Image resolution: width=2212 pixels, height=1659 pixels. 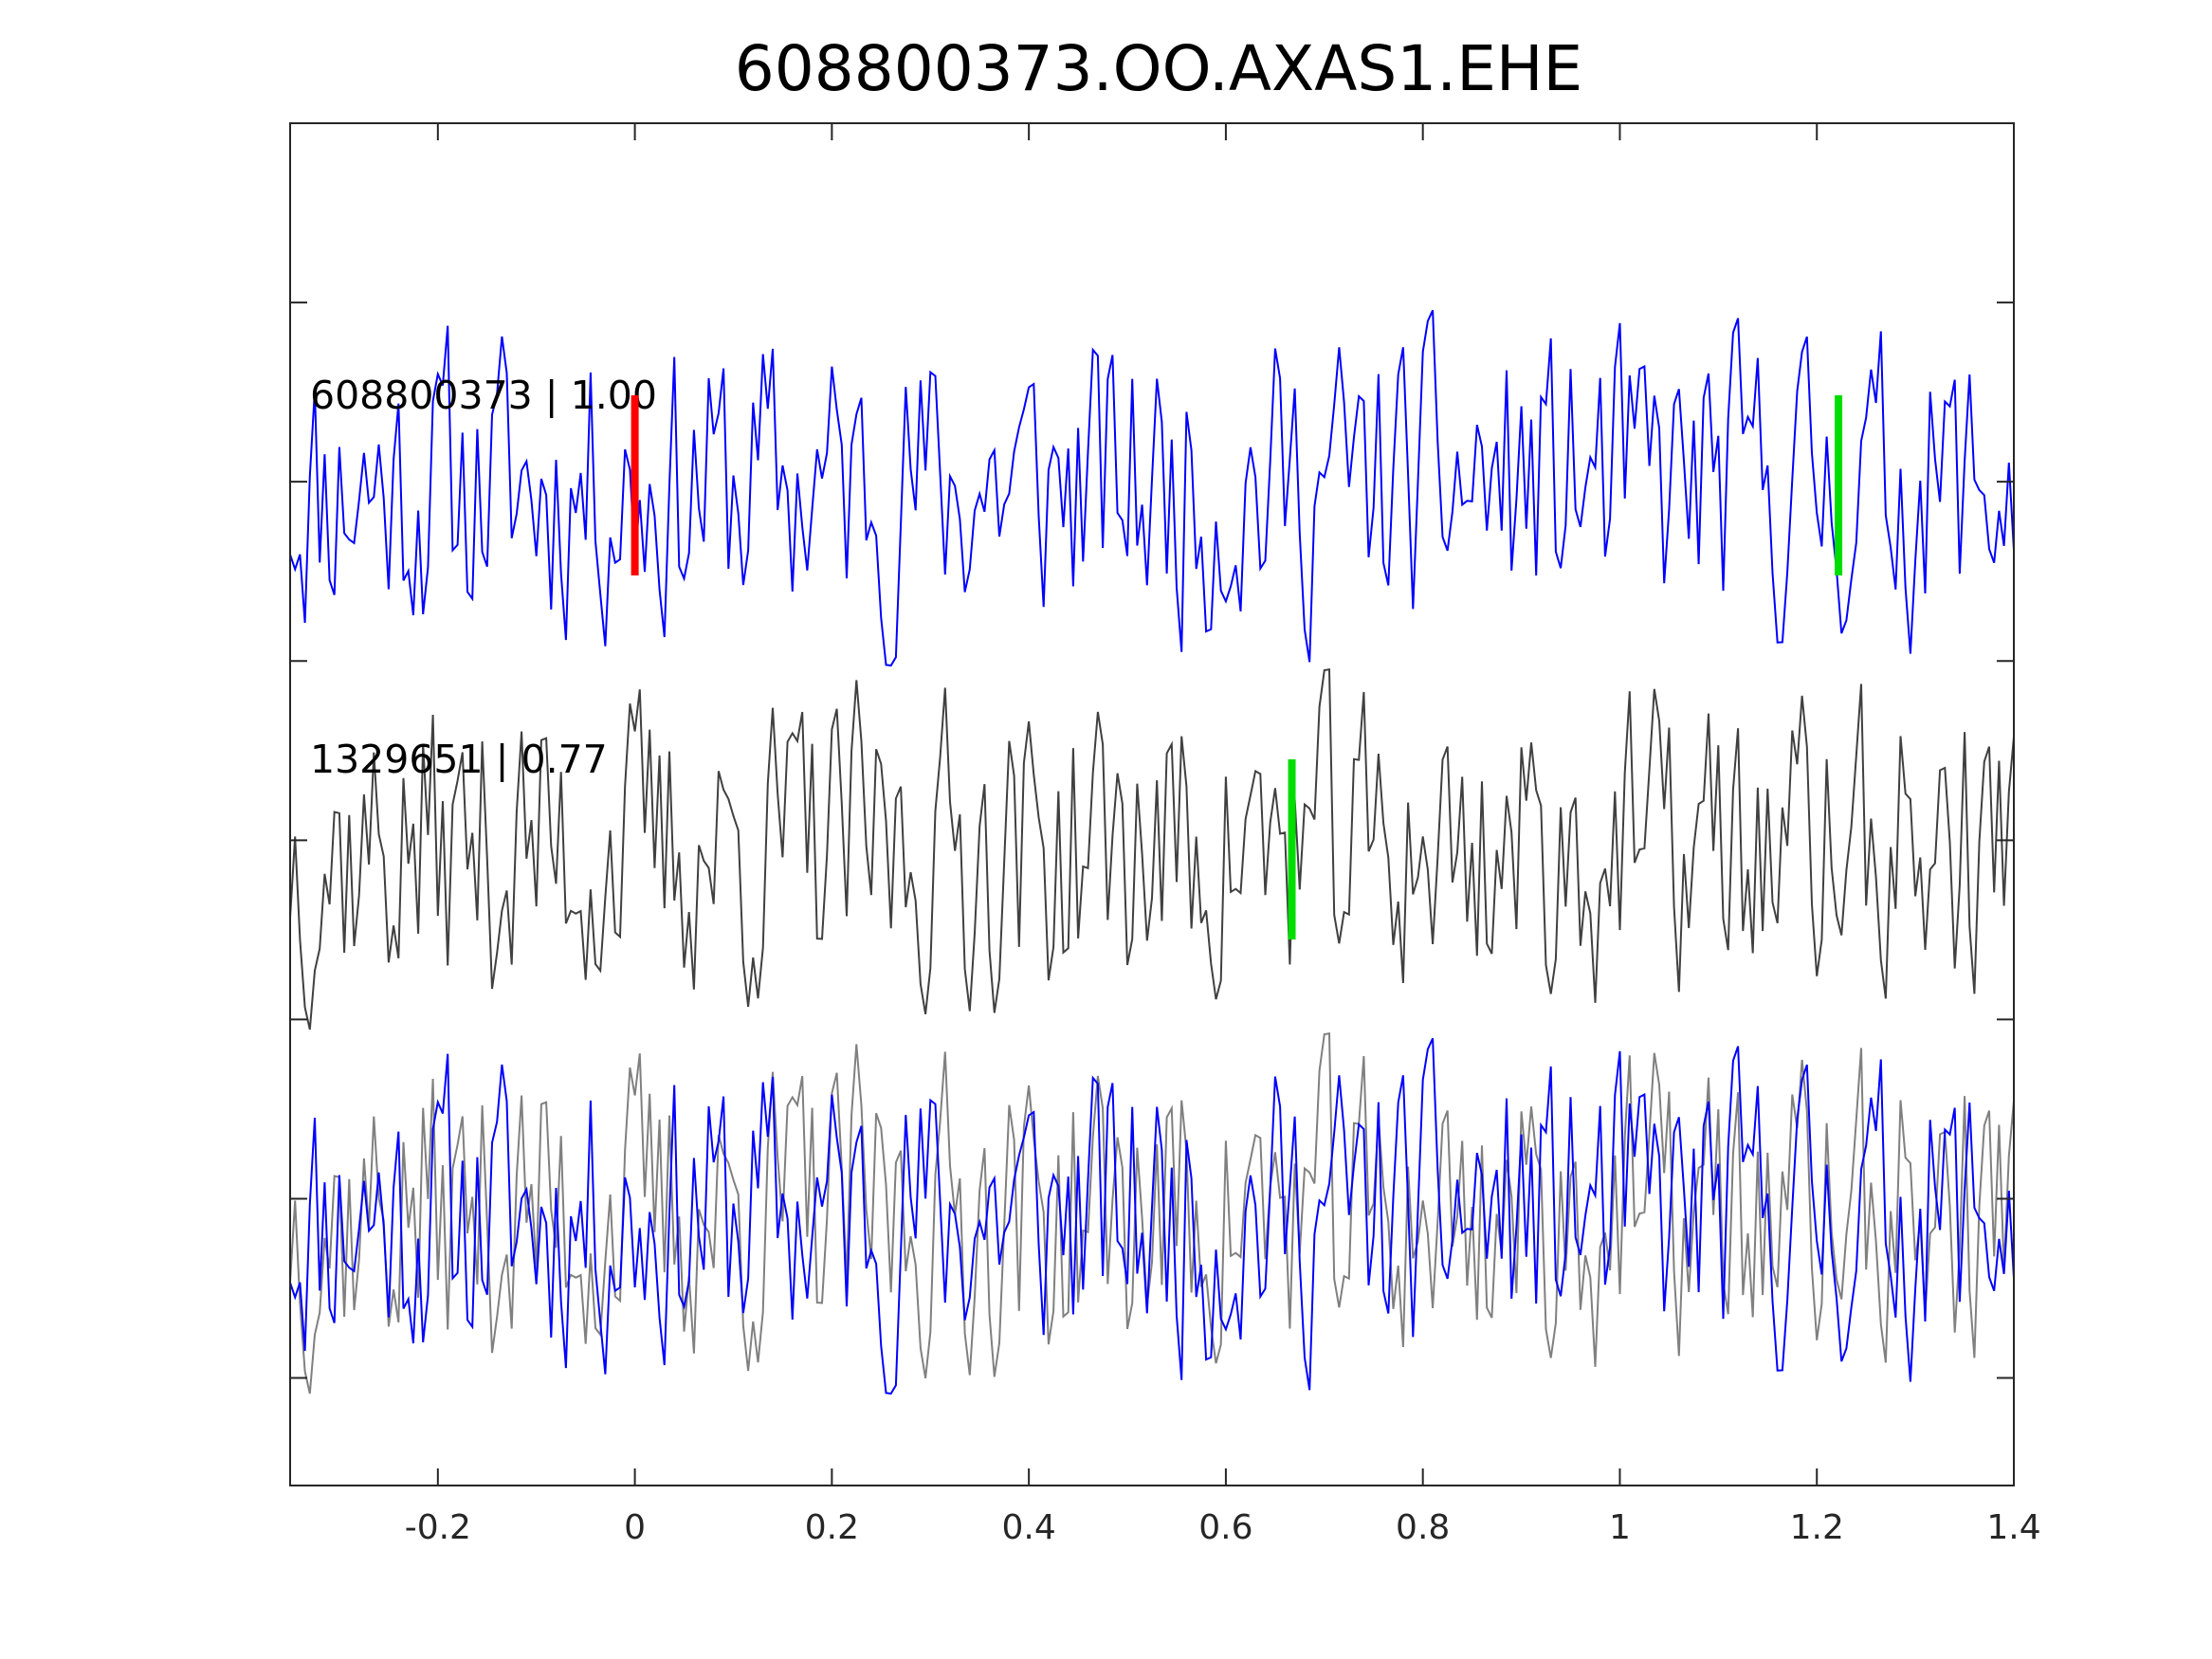 I want to click on x-tick-label: 1.4, so click(x=2013, y=1527).